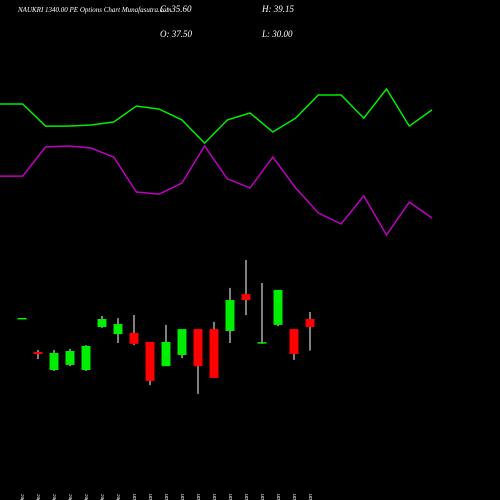  Describe the element at coordinates (277, 9) in the screenshot. I see `ohlc-high: H: 39.15` at that location.